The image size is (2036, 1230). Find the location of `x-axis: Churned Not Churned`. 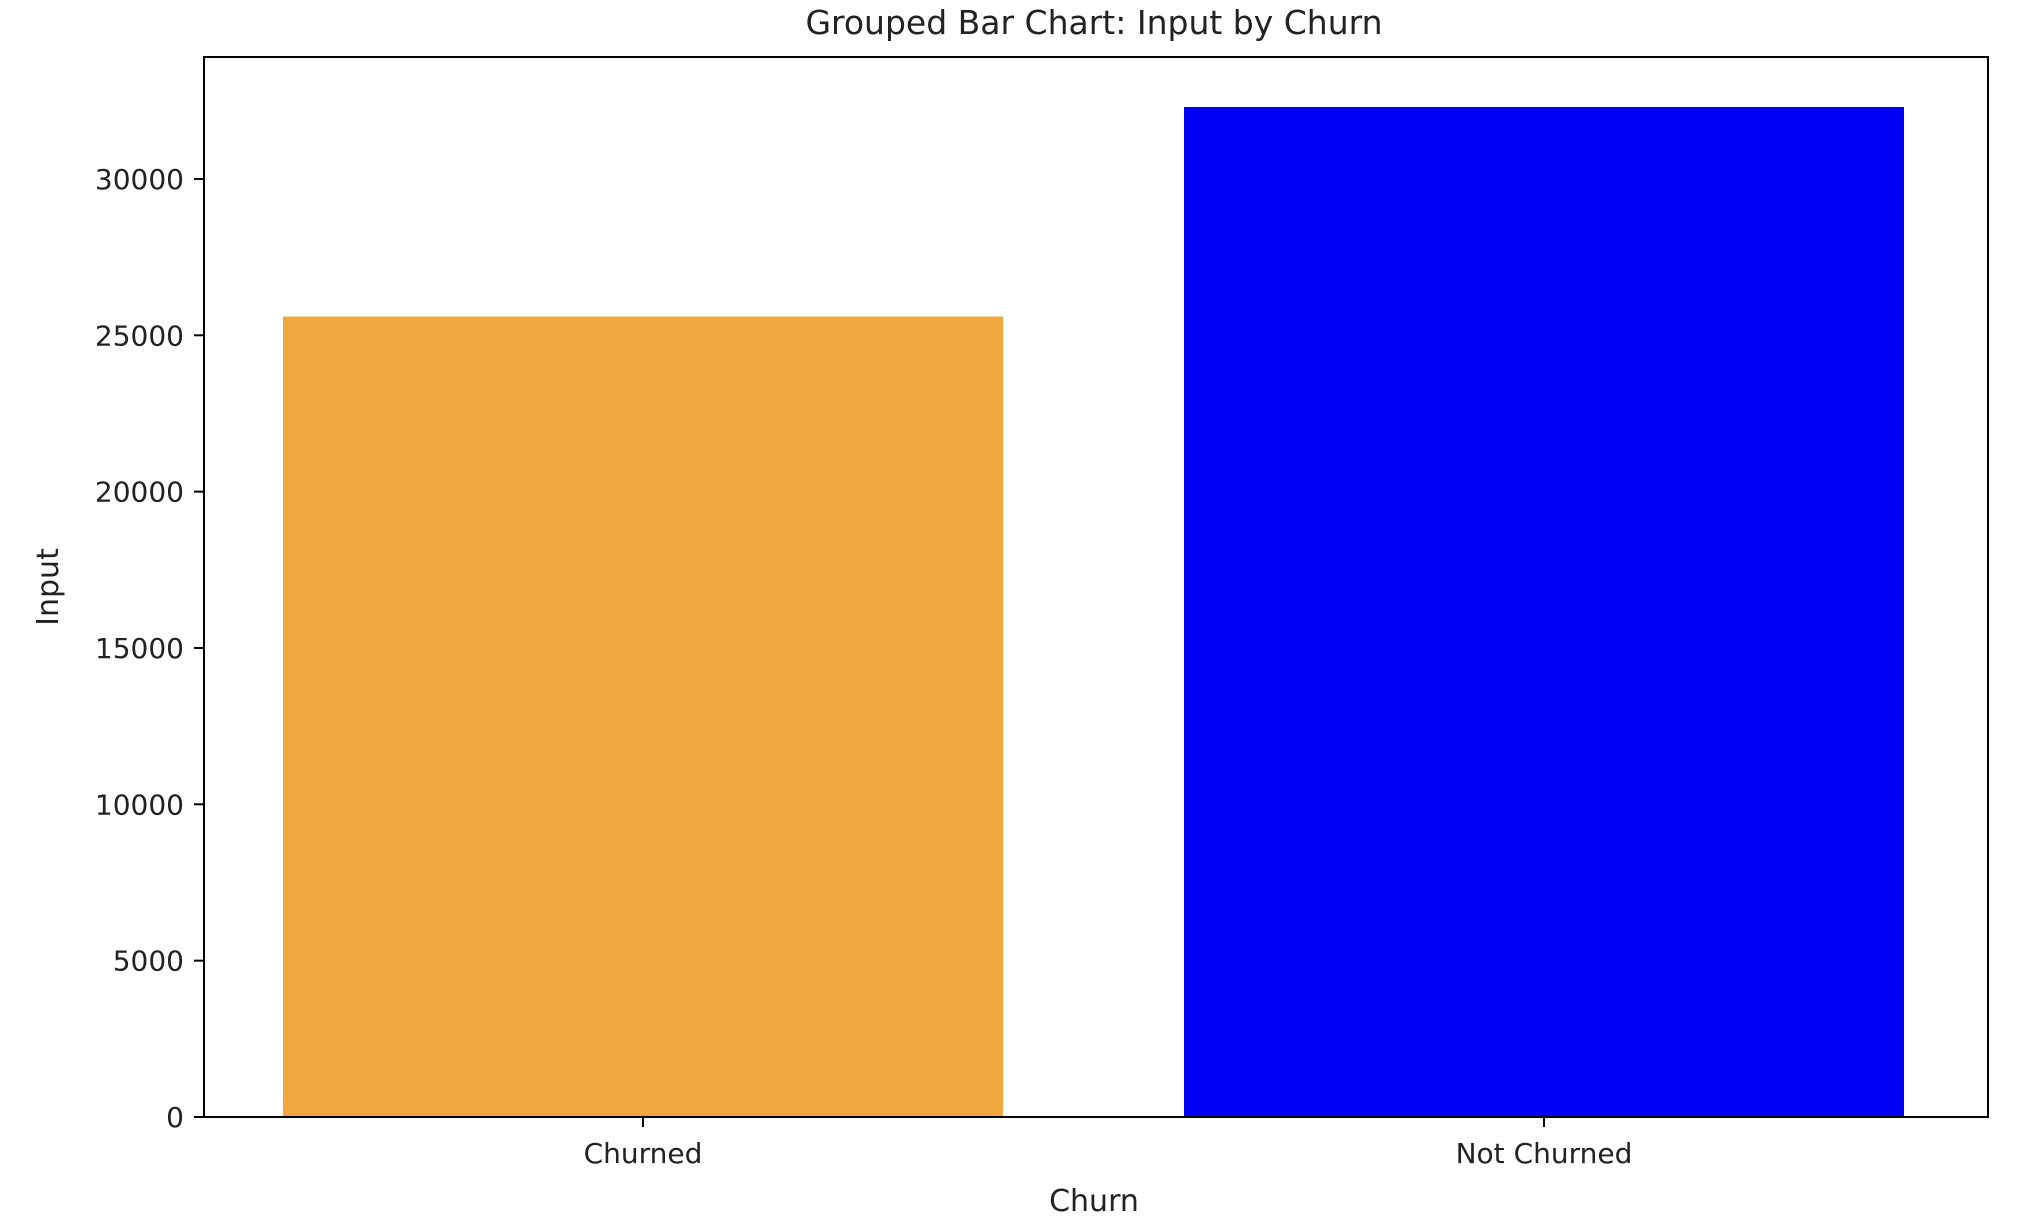

x-axis: Churned Not Churned is located at coordinates (1108, 1143).